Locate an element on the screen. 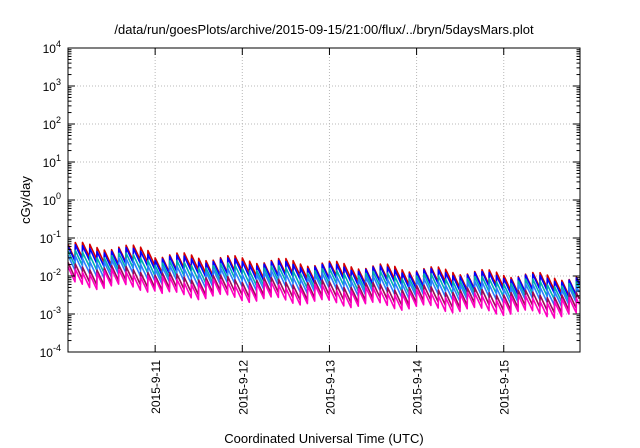 The width and height of the screenshot is (640, 448). y-tick-label: 10¹ is located at coordinates (52, 161).